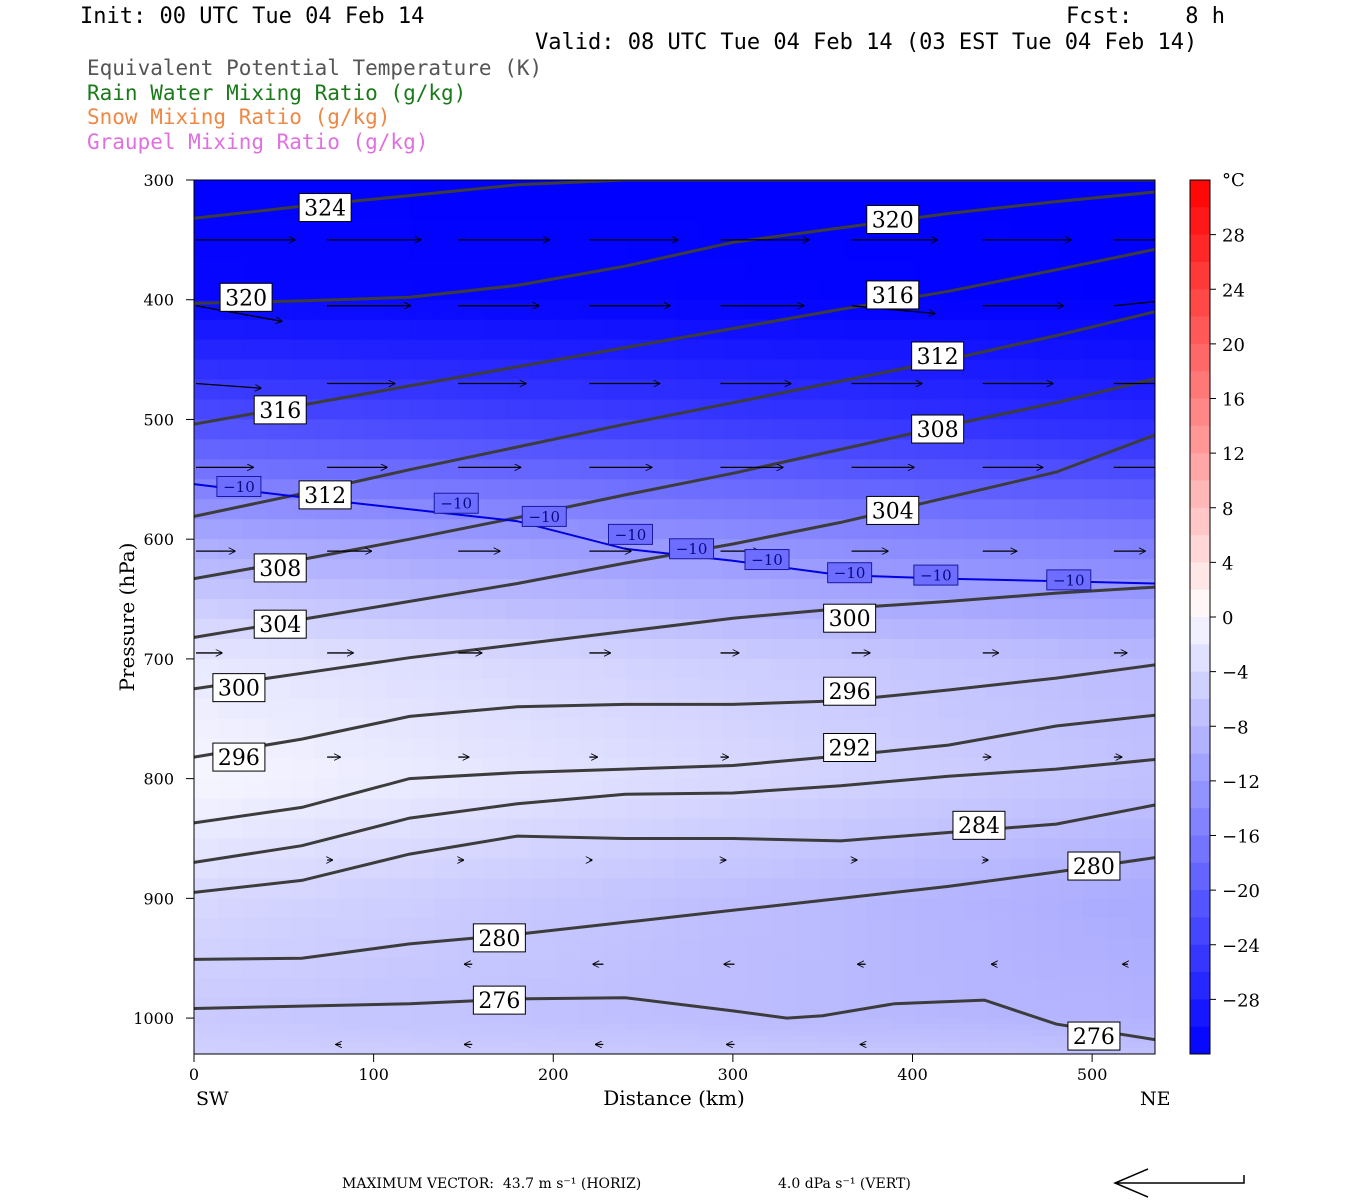 The image size is (1350, 1200). What do you see at coordinates (912, 1074) in the screenshot?
I see `x-tick-label: 400` at bounding box center [912, 1074].